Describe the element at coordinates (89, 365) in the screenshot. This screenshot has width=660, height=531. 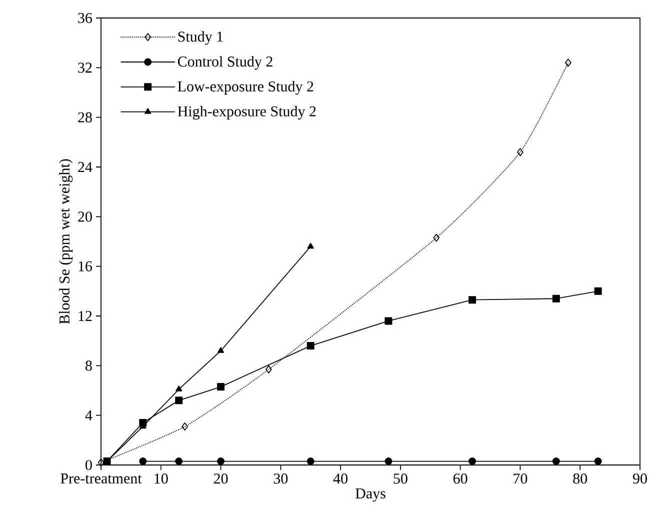
I see `y-tick-label: 8` at that location.